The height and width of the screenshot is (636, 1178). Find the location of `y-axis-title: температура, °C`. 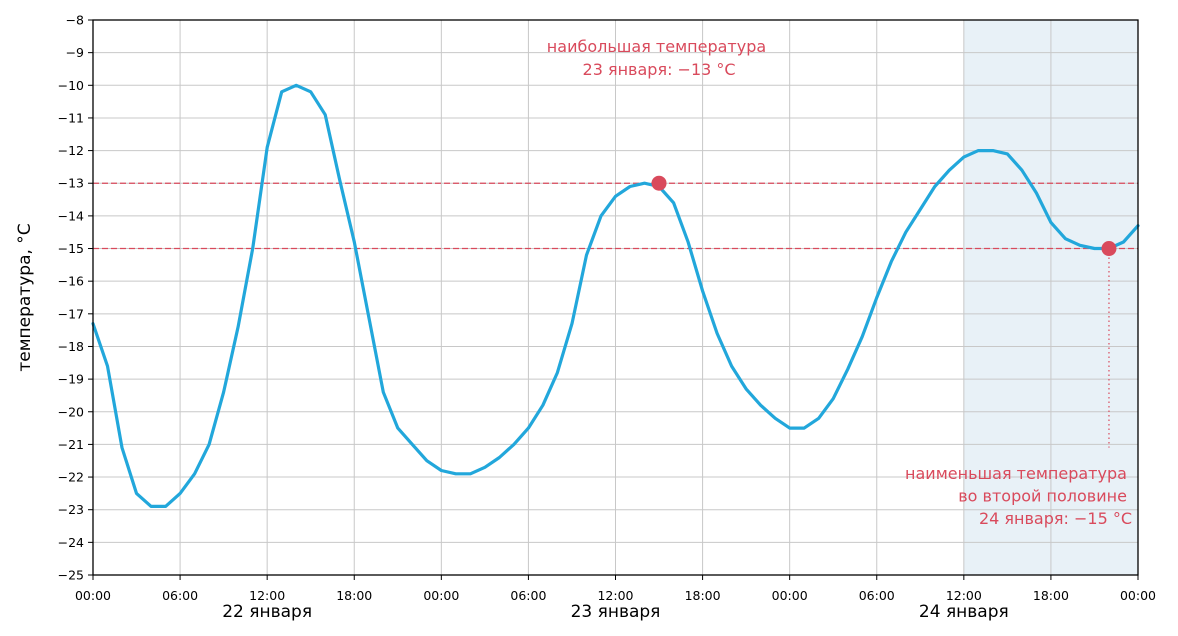

y-axis-title: температура, °C is located at coordinates (25, 297).